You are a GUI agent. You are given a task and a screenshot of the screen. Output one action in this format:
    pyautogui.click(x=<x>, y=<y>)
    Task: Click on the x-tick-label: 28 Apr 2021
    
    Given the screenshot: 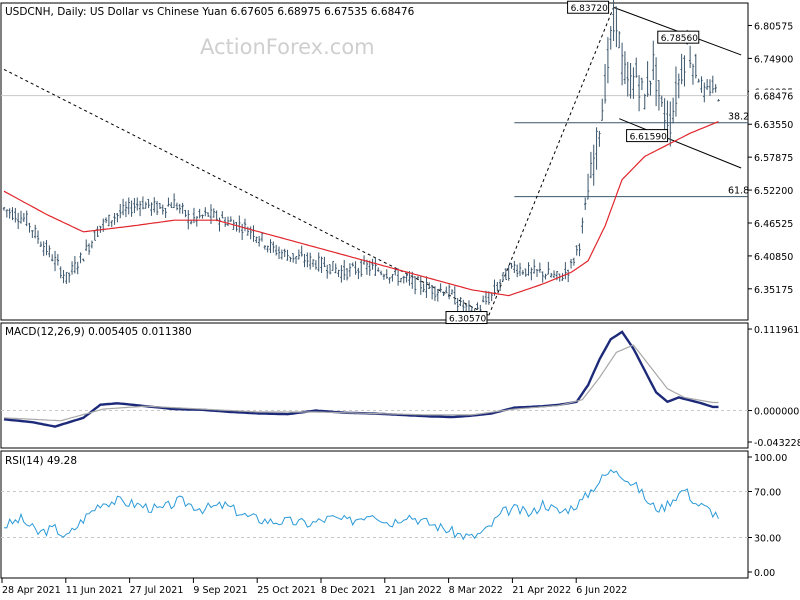 What is the action you would take?
    pyautogui.click(x=31, y=590)
    